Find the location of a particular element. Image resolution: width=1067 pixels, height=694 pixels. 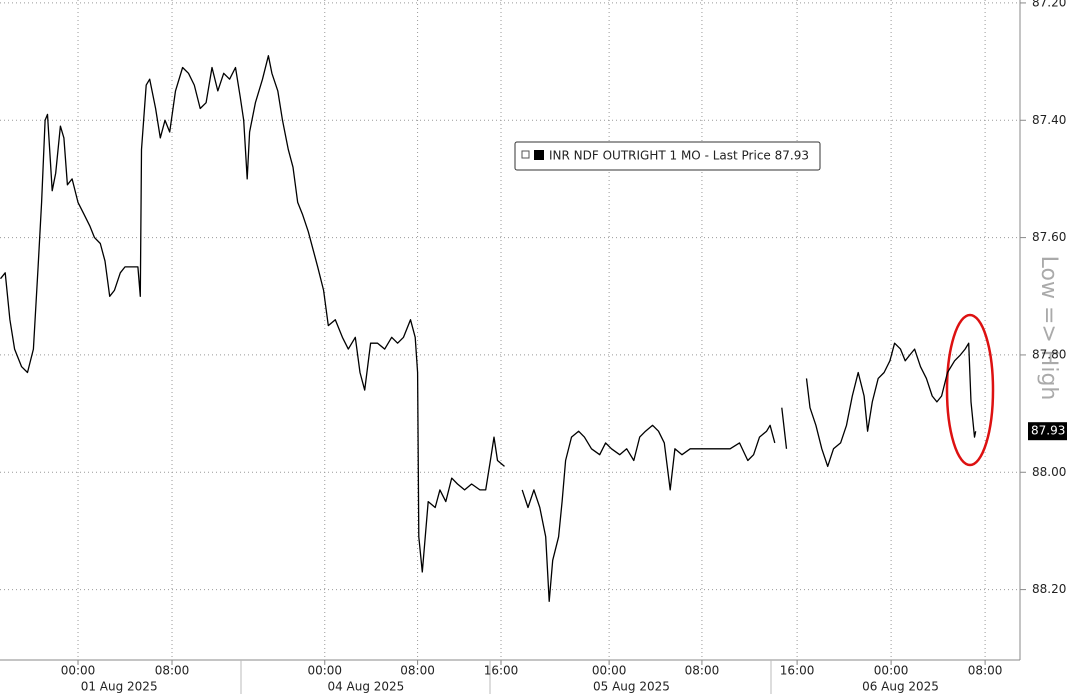

legend-toggle is located at coordinates (525, 154).